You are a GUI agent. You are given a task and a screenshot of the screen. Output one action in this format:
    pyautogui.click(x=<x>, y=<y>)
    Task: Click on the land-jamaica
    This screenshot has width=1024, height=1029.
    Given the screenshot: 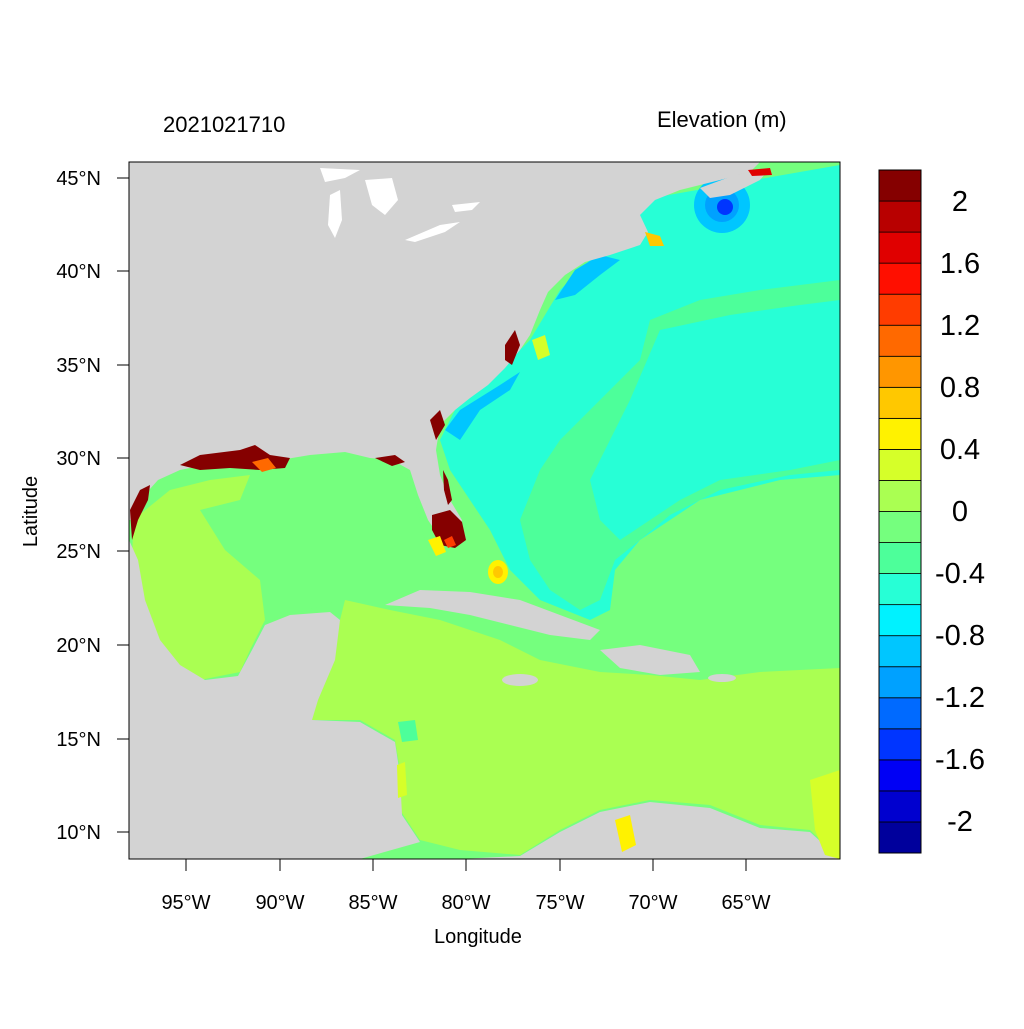 What is the action you would take?
    pyautogui.click(x=520, y=680)
    